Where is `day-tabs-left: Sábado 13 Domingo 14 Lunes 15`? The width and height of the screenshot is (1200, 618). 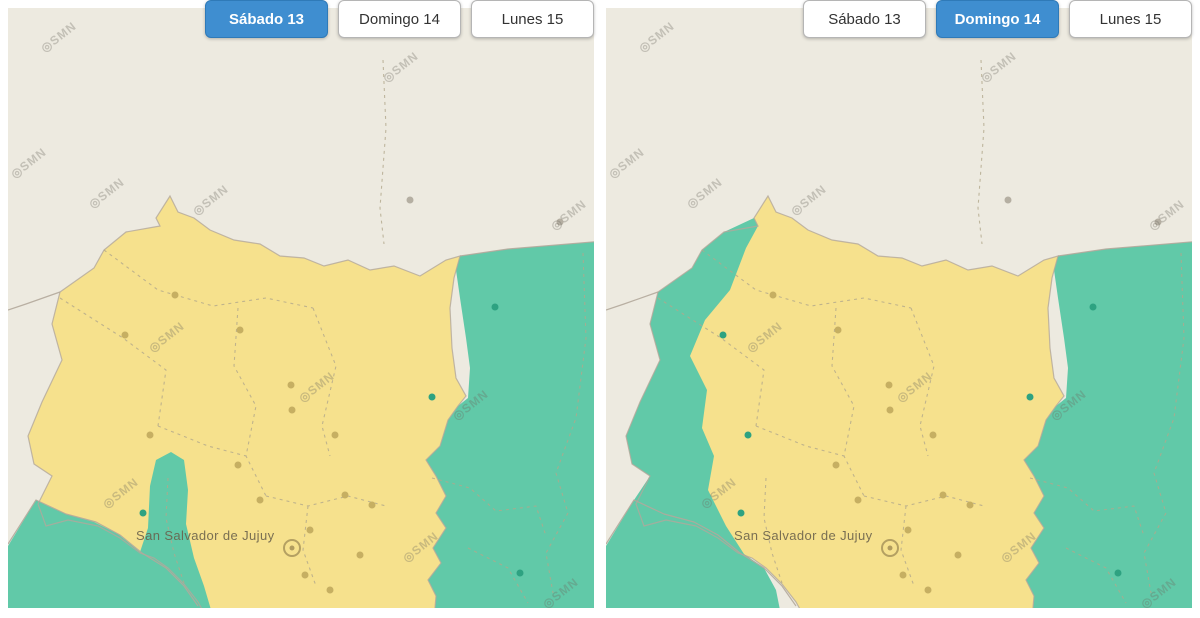
day-tabs-left: Sábado 13 Domingo 14 Lunes 15 is located at coordinates (399, 19).